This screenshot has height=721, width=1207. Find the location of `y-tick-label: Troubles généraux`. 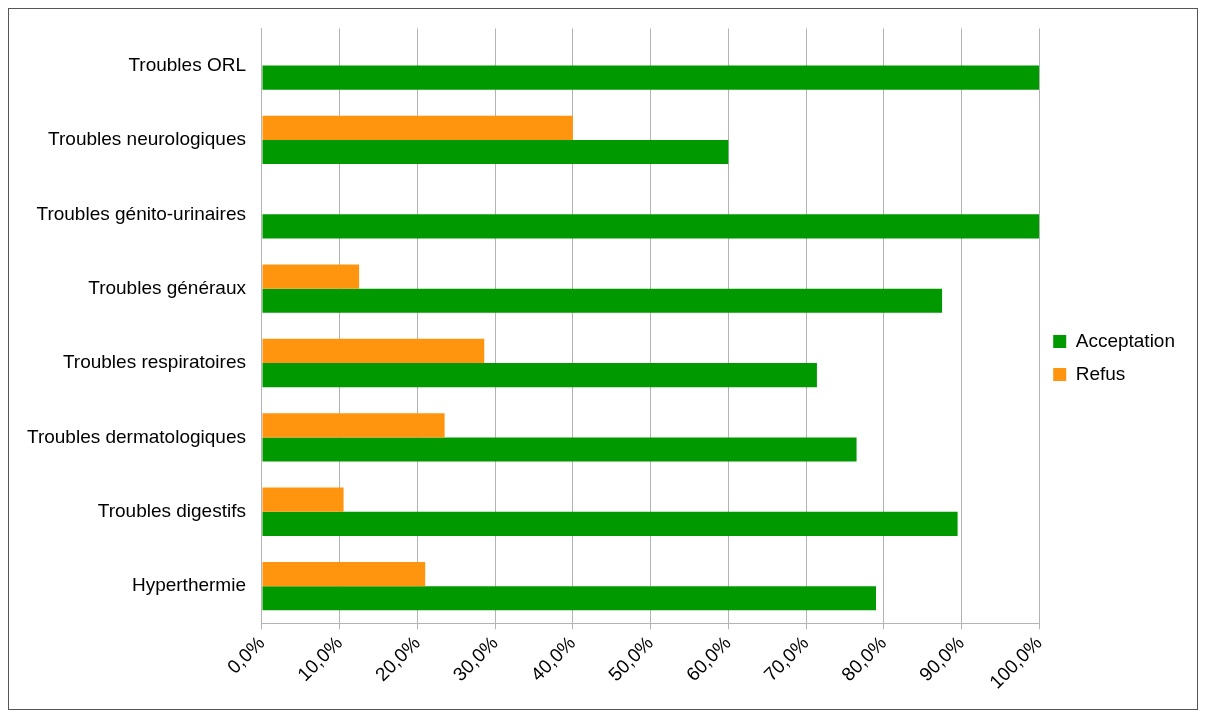

y-tick-label: Troubles généraux is located at coordinates (167, 287).